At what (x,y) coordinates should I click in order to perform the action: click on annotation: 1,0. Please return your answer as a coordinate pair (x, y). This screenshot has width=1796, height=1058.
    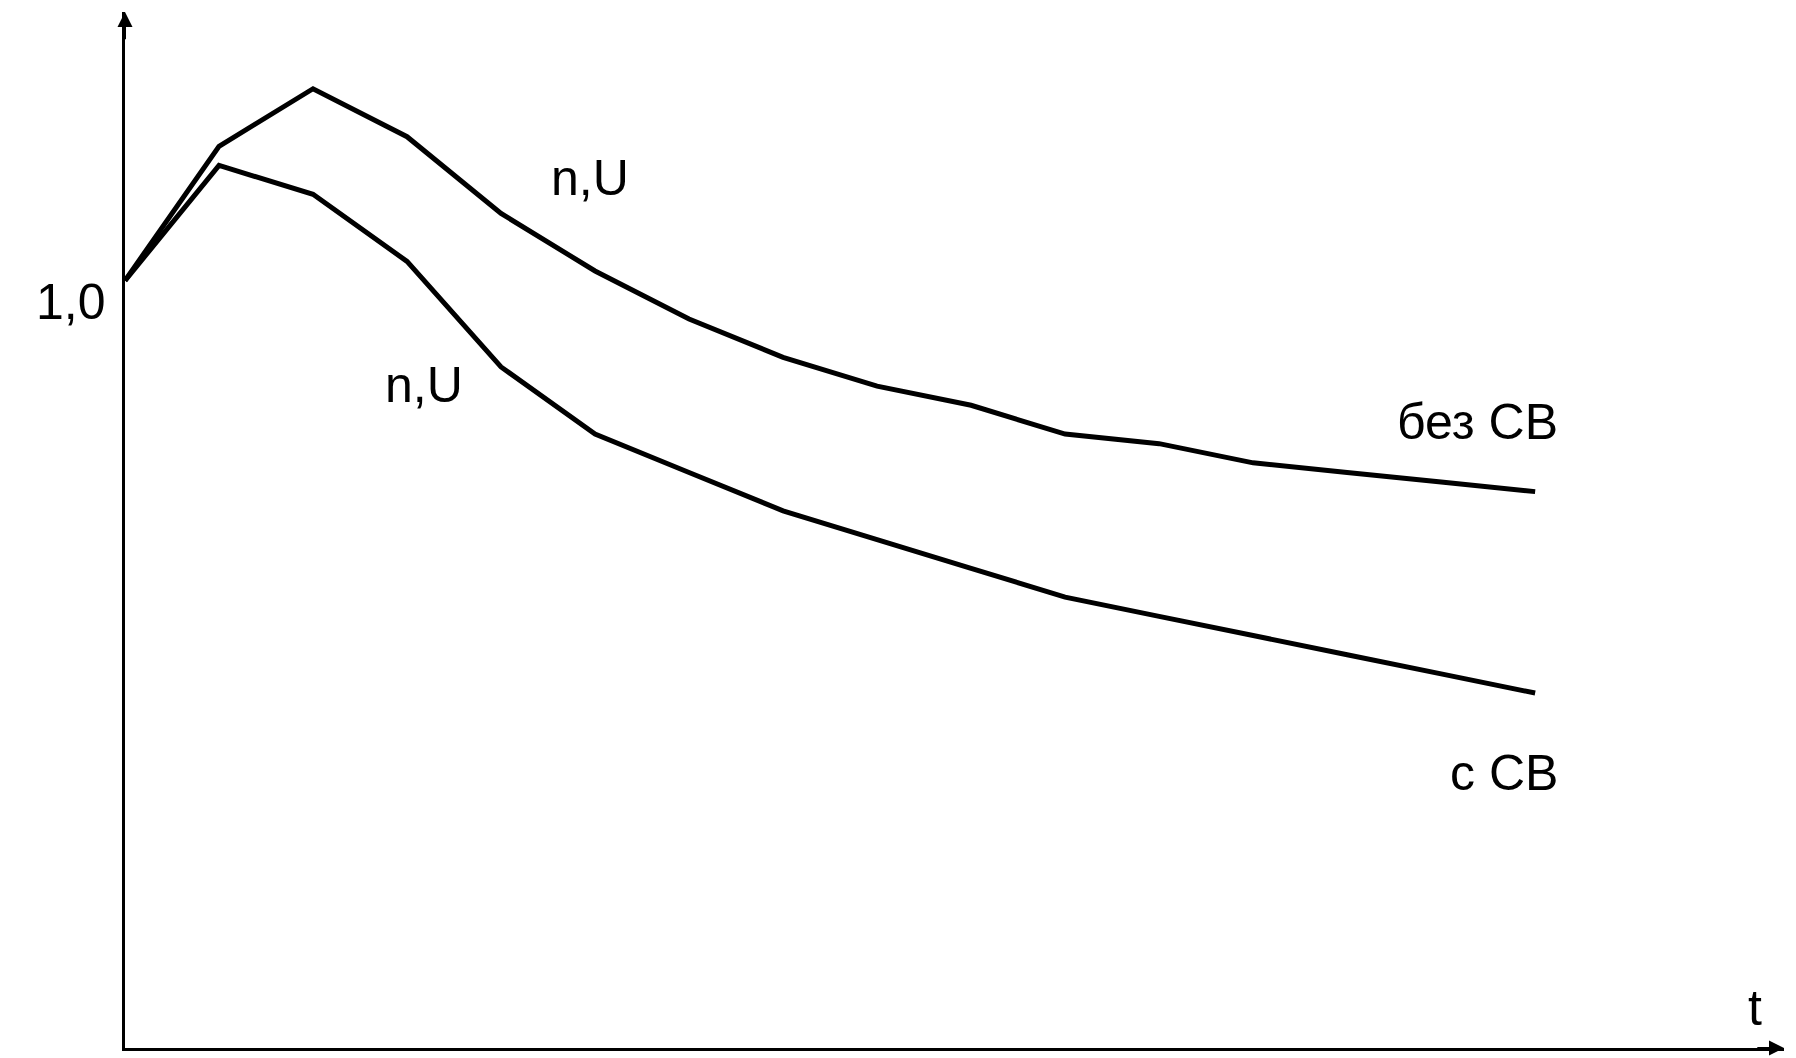
    Looking at the image, I should click on (71, 302).